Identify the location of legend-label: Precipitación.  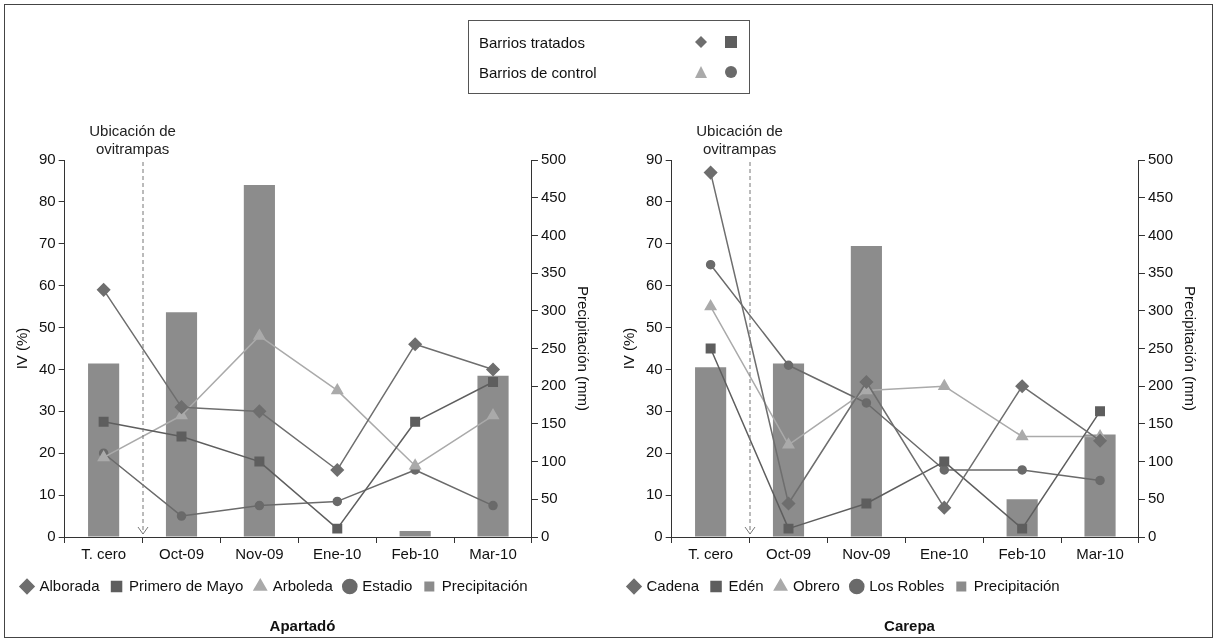
(1016, 585).